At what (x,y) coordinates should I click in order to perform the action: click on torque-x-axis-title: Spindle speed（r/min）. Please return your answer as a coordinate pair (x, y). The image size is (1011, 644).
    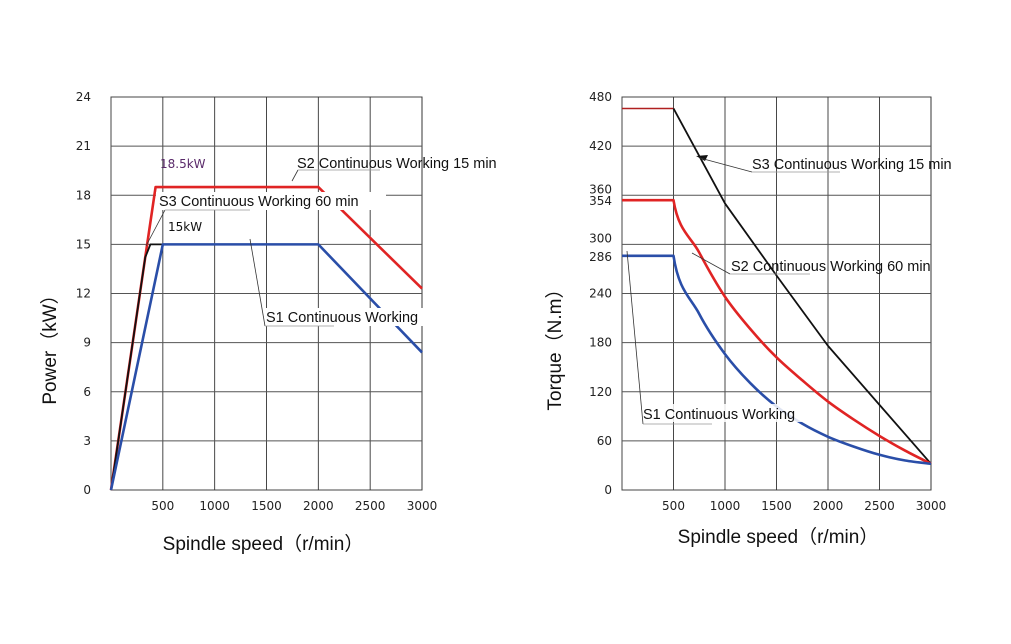
    Looking at the image, I should click on (778, 537).